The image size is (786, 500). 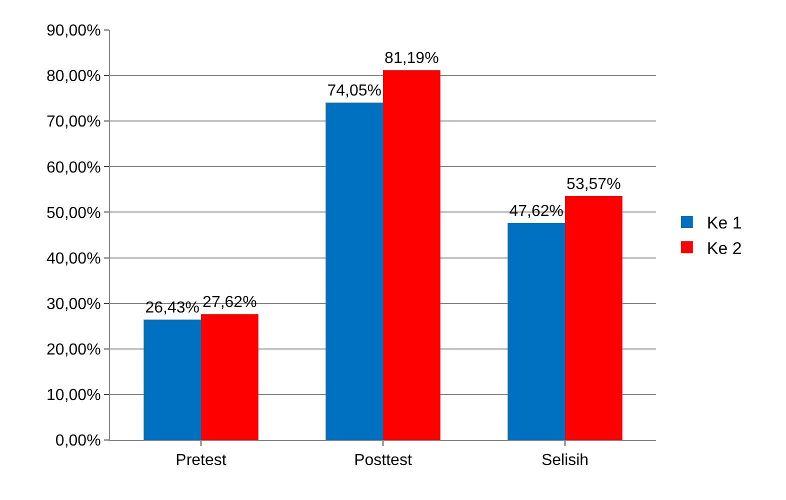 I want to click on y-tick-label: 70,00%, so click(x=73, y=122).